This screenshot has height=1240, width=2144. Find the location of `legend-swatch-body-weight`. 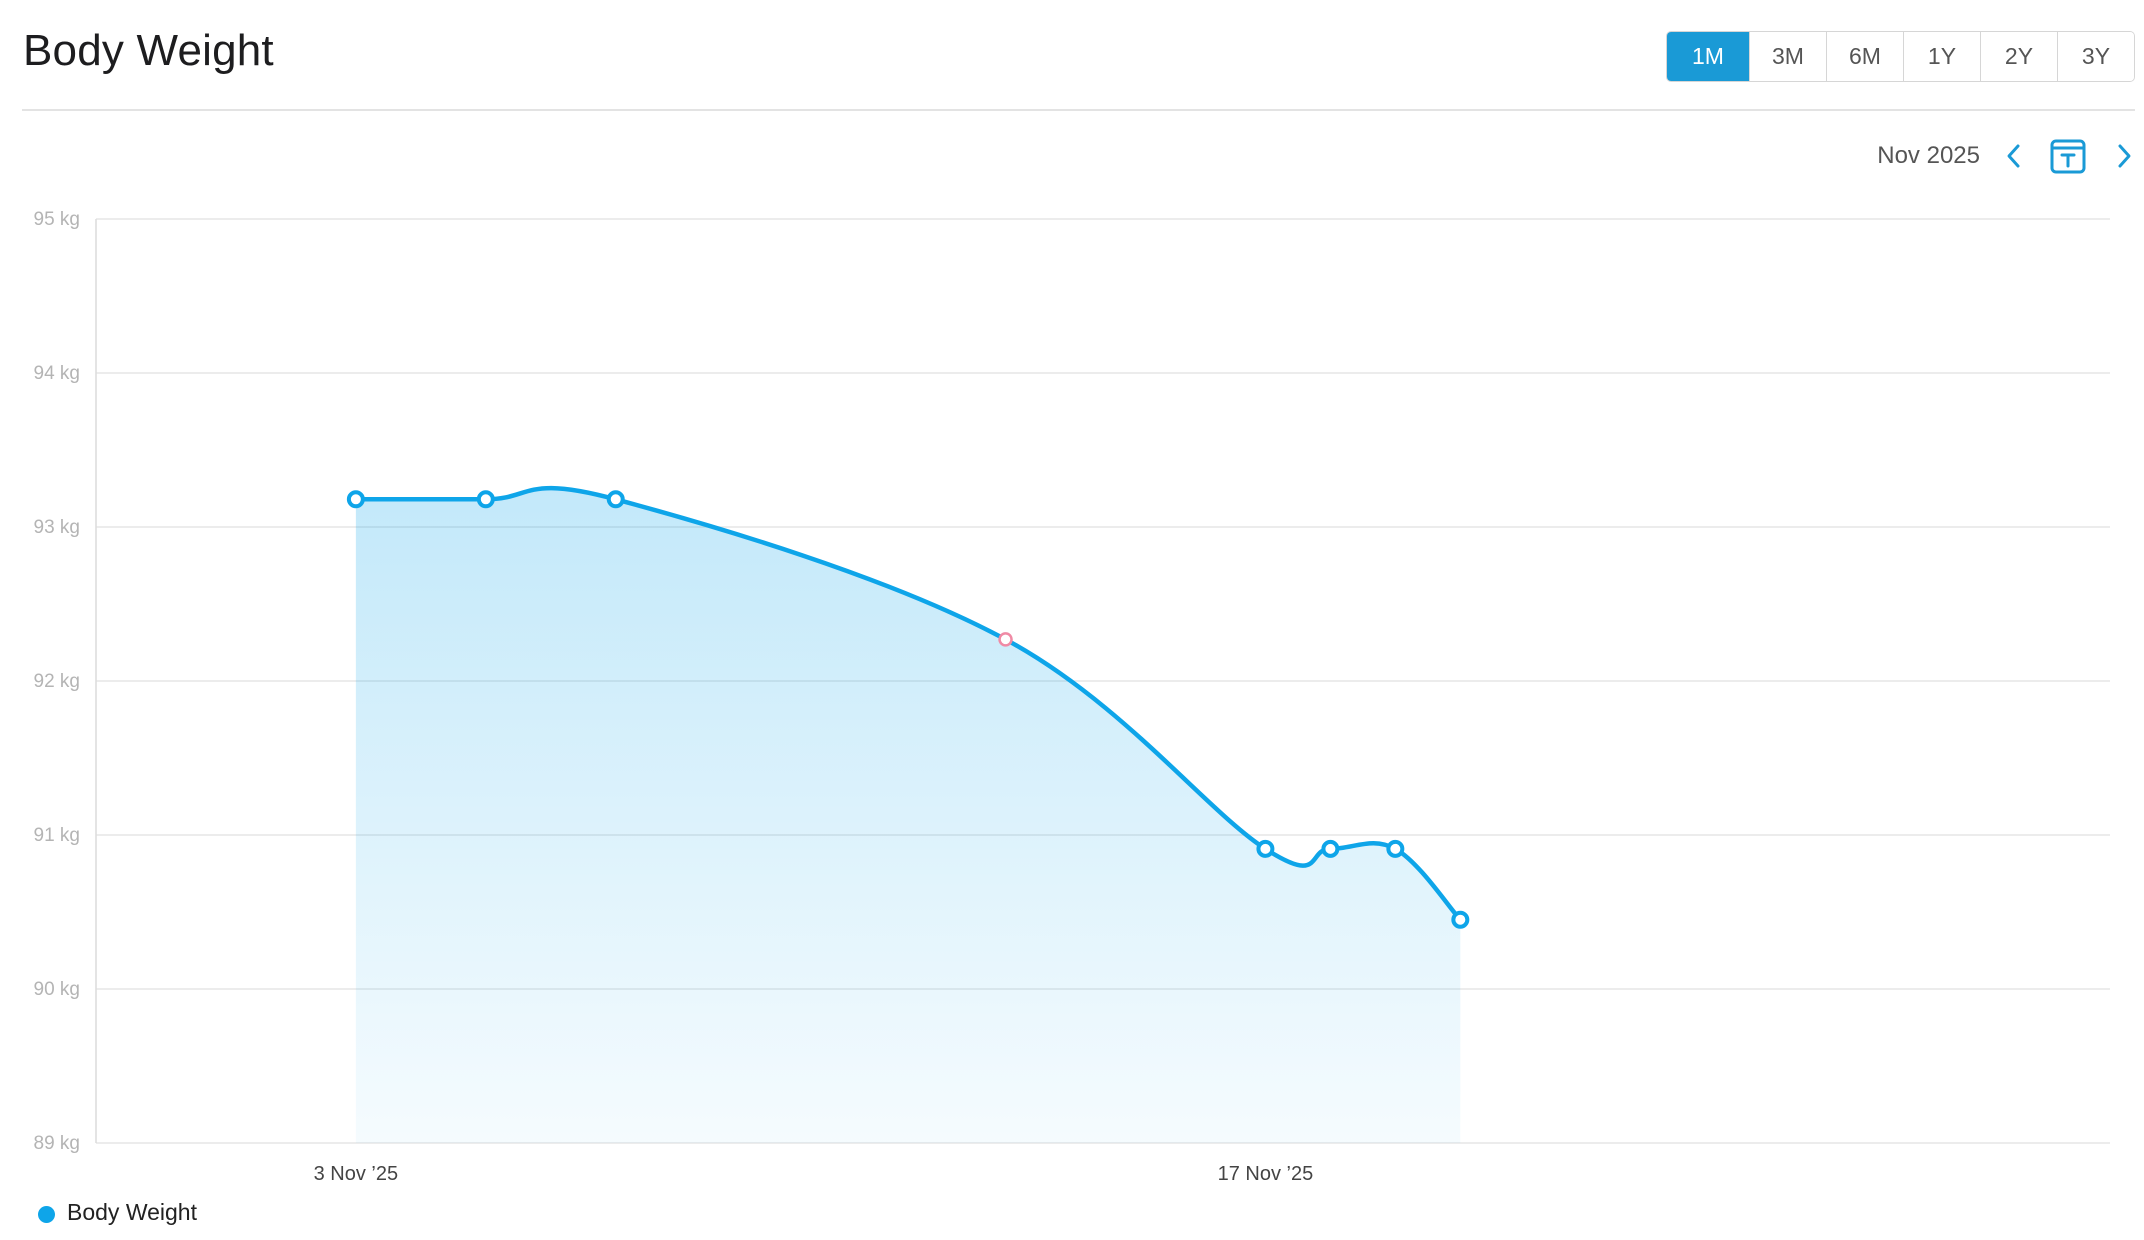

legend-swatch-body-weight is located at coordinates (46, 1214).